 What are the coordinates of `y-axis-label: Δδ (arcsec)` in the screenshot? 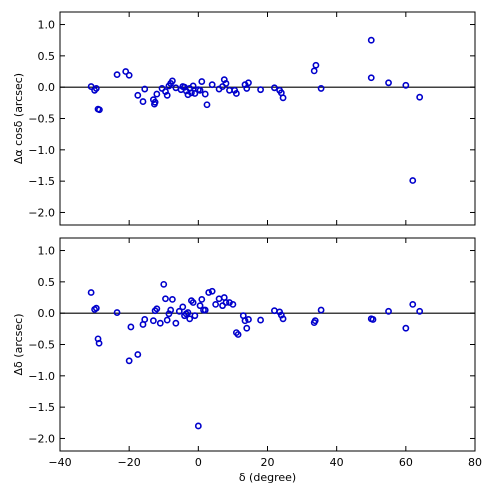 It's located at (18, 345).